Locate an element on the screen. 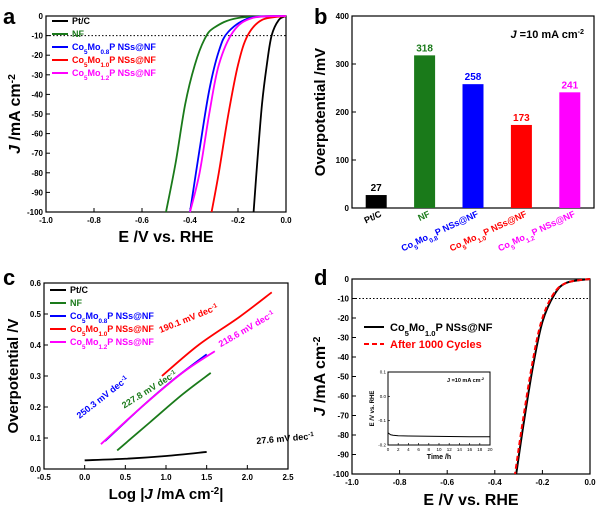  y-tick-label: 0 is located at coordinates (347, 279).